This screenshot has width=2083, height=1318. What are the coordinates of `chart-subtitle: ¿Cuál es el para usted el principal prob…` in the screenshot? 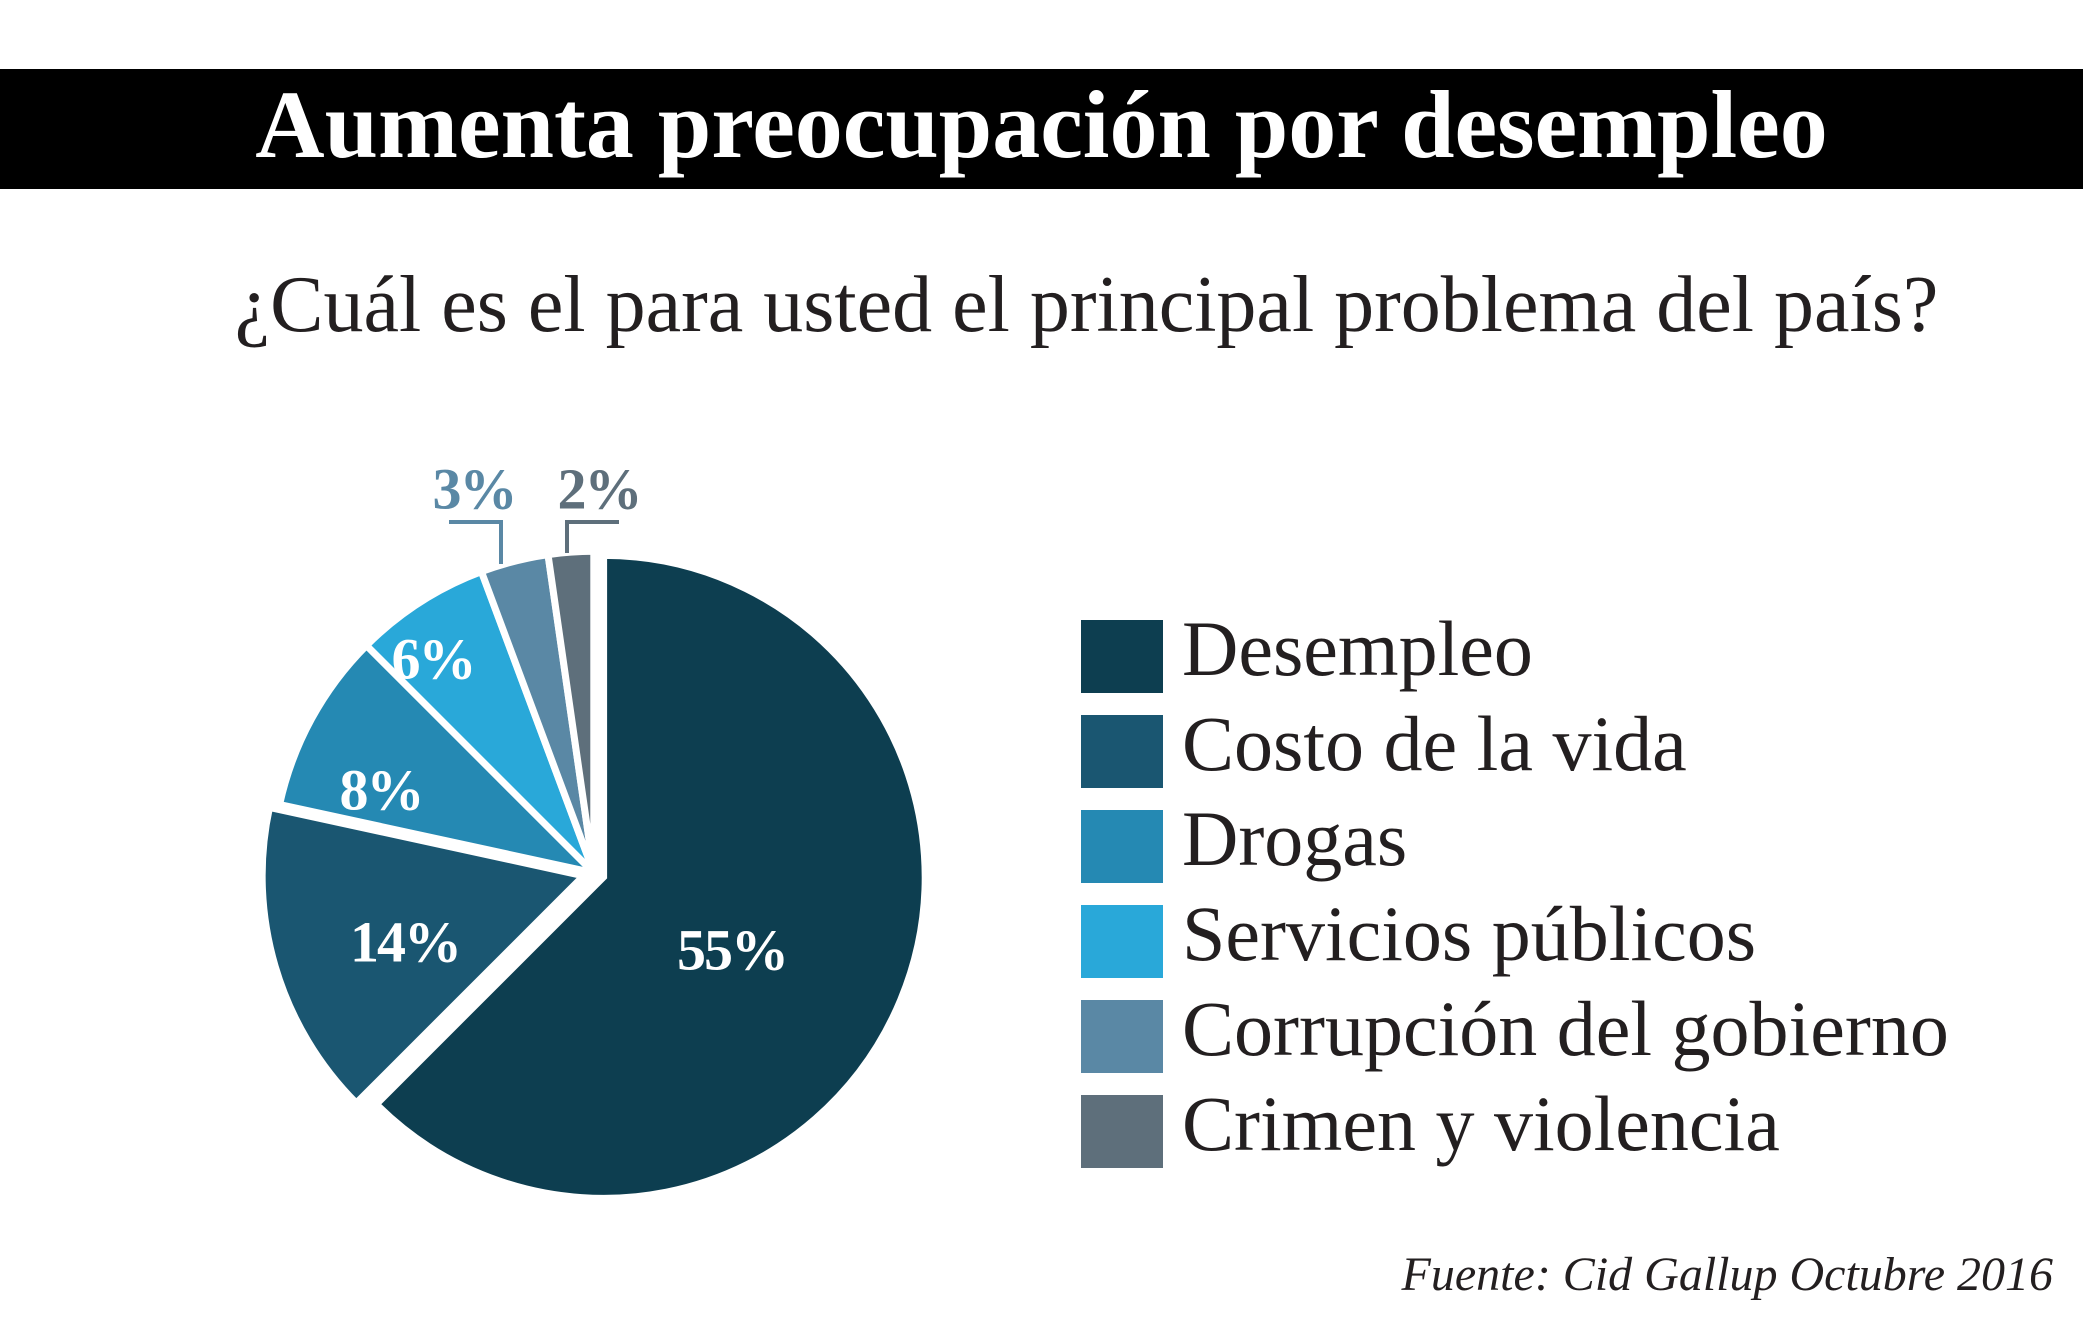 It's located at (1086, 305).